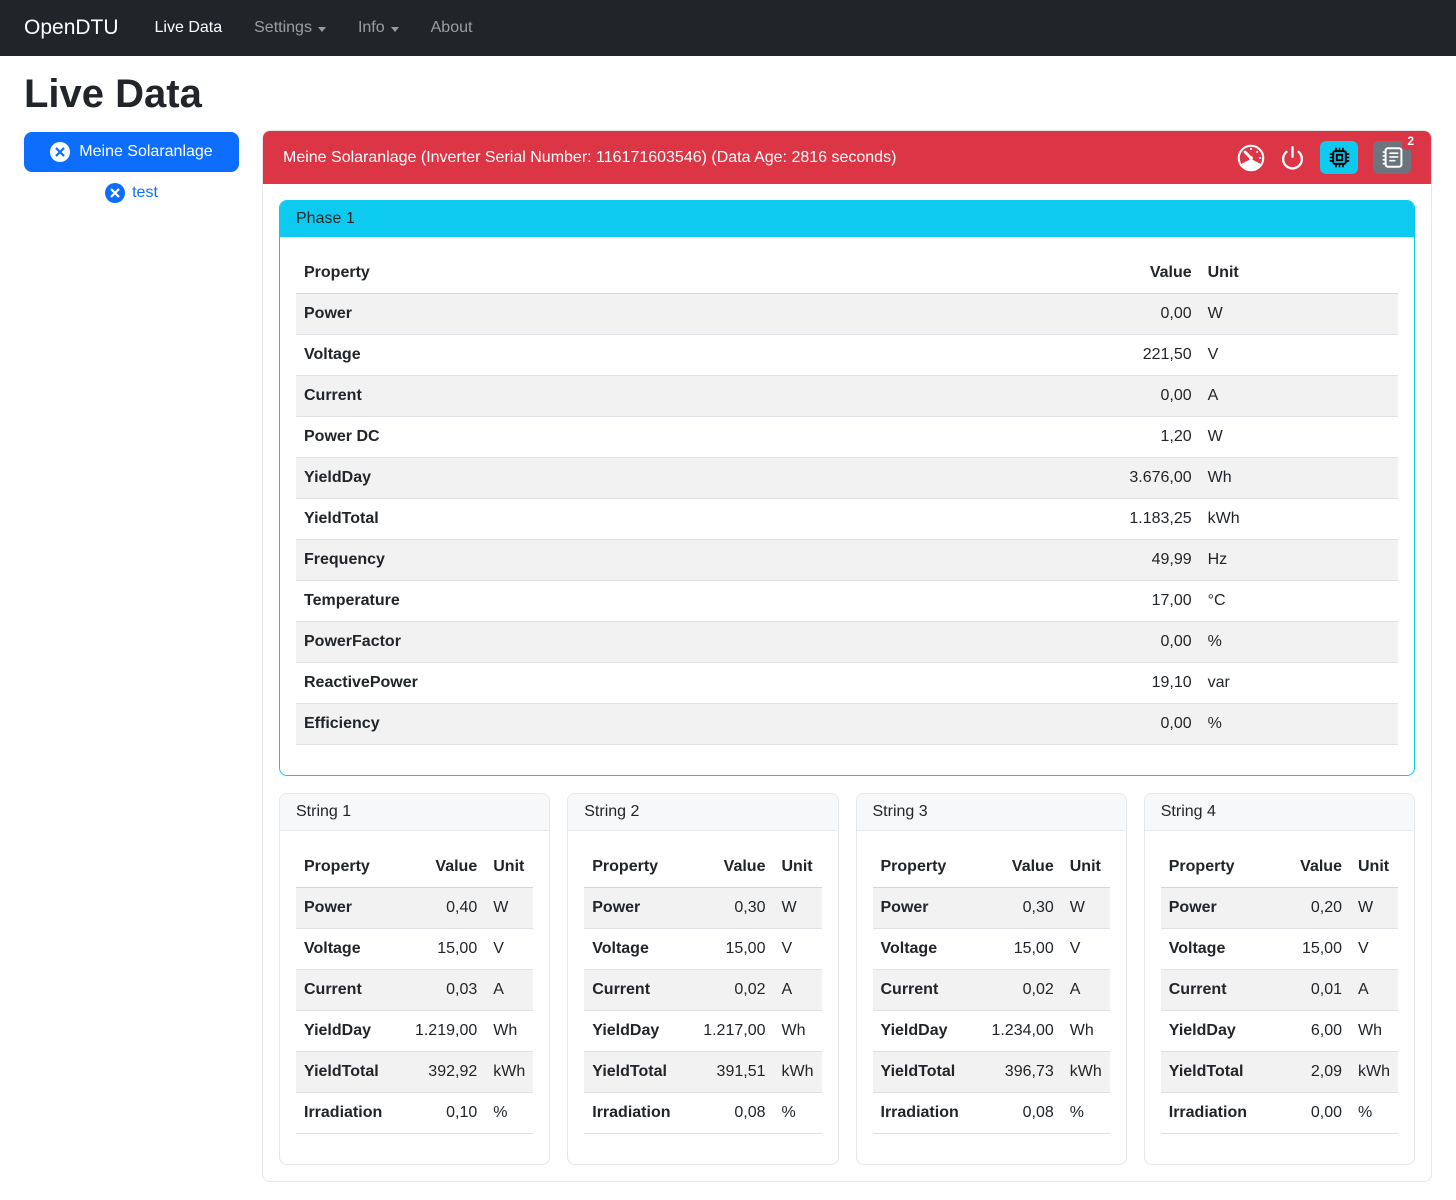 The image size is (1456, 1200). I want to click on value-cell: 1.183,25, so click(1111, 519).